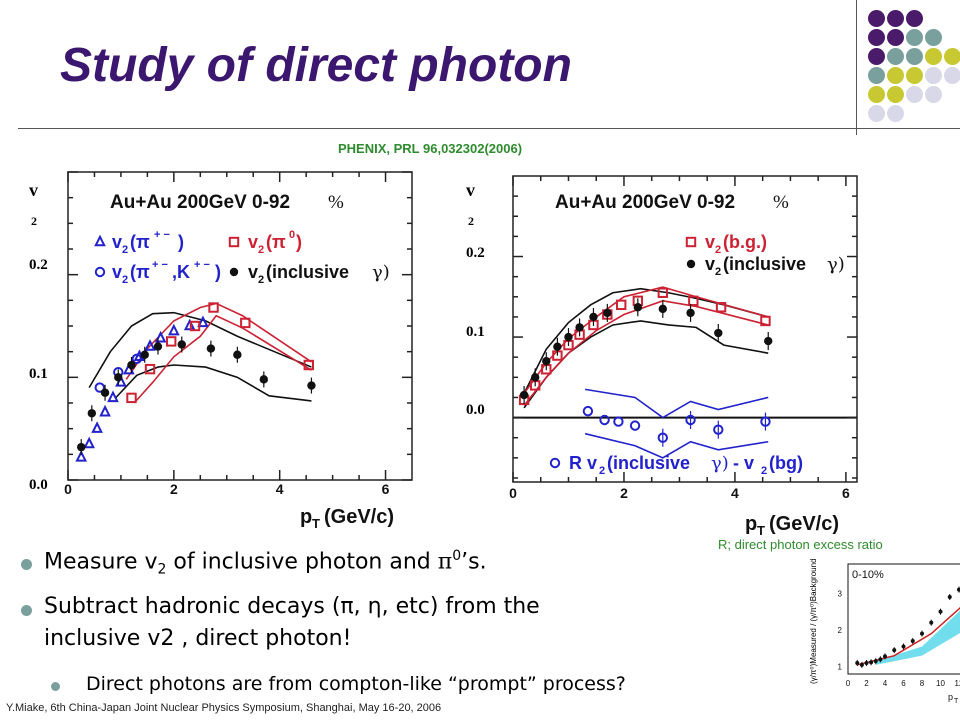  I want to click on right-ylabel-2: 2, so click(471, 221).